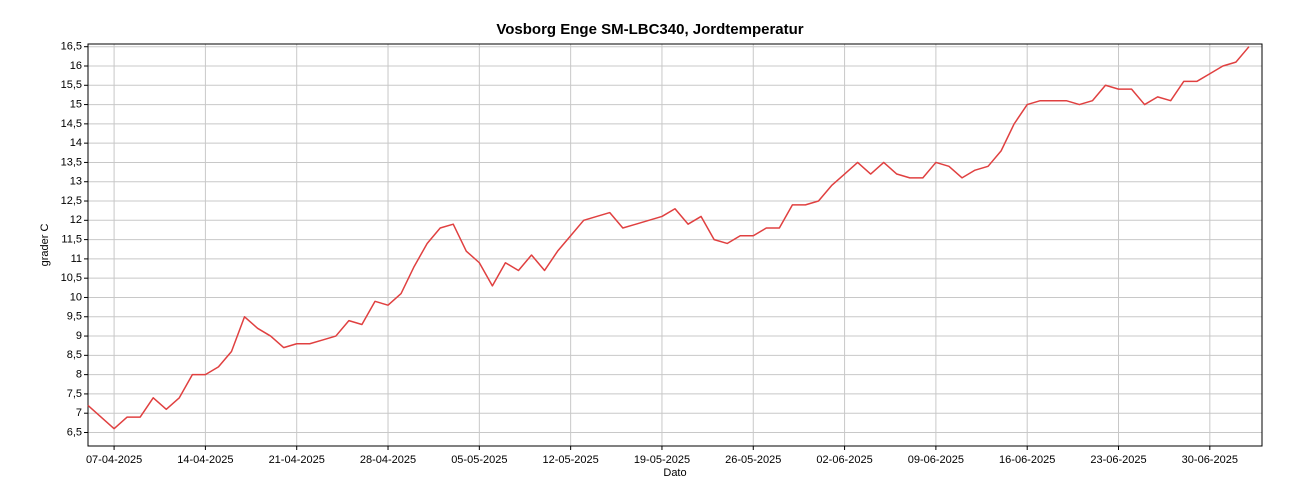  I want to click on x-tick-label: 23-06-2025, so click(1118, 460).